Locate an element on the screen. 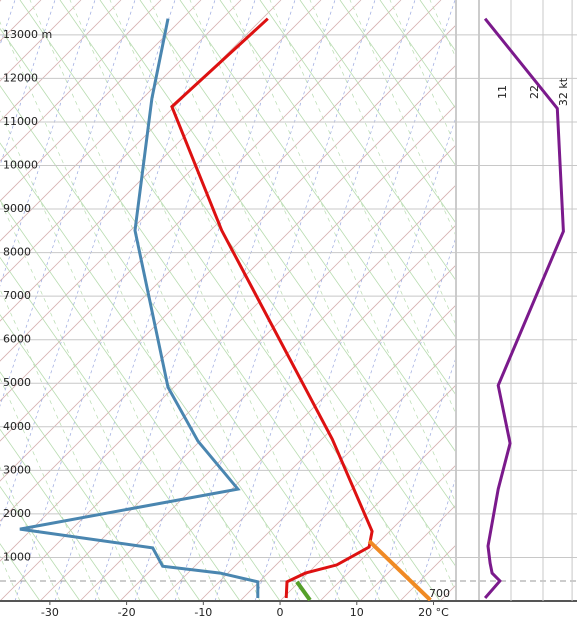  y-tick-label: 13000 m is located at coordinates (27, 34).